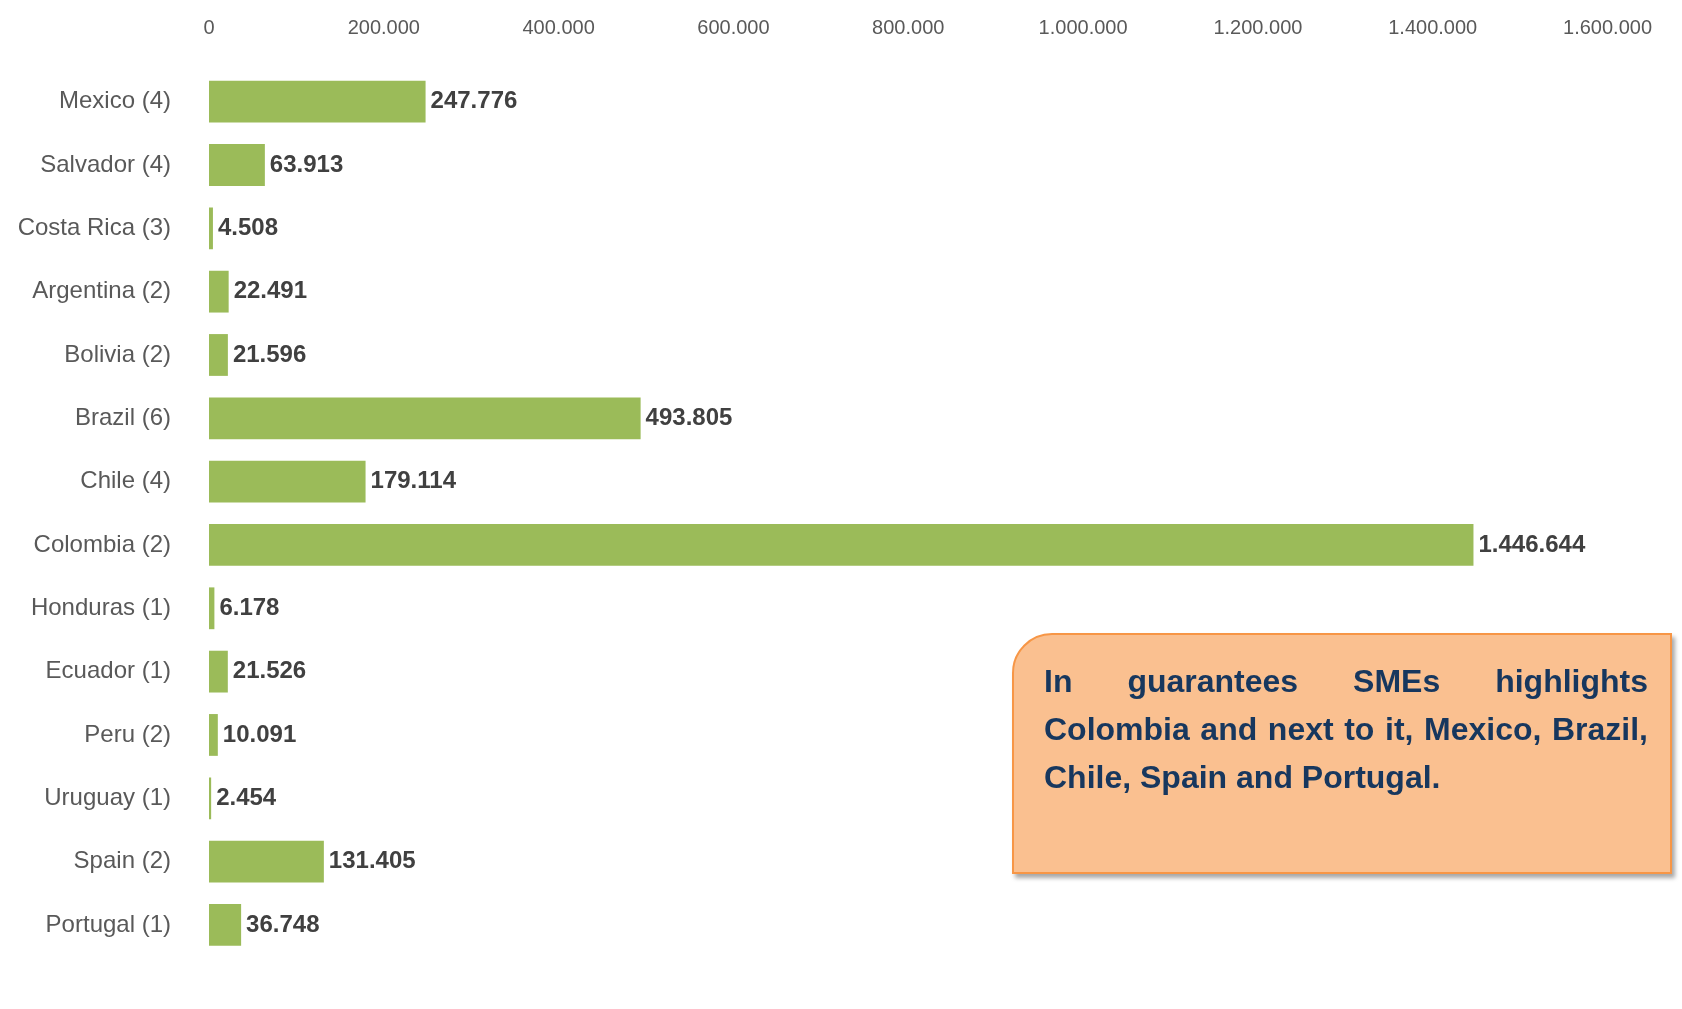 The height and width of the screenshot is (1009, 1682). I want to click on data-label: 21.526, so click(269, 670).